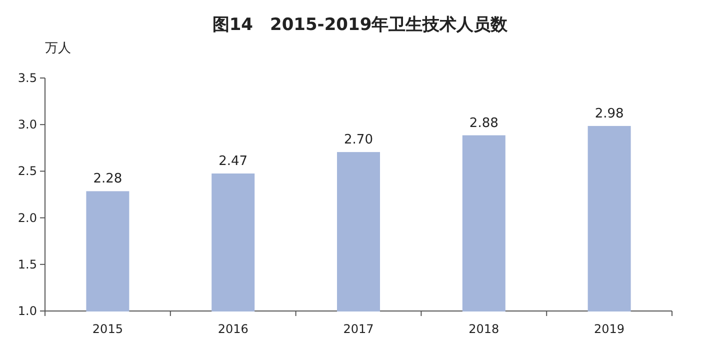 The image size is (720, 344). What do you see at coordinates (58, 48) in the screenshot?
I see `y-axis-title: 万人` at bounding box center [58, 48].